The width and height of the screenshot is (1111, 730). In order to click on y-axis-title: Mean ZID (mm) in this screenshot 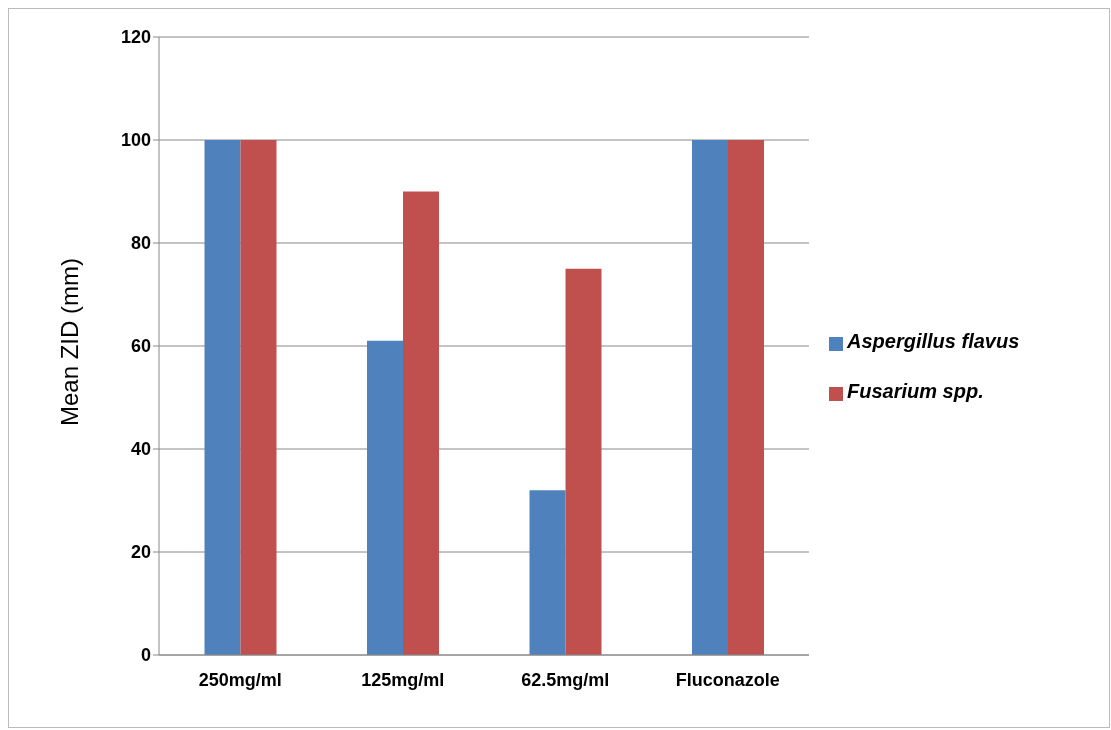, I will do `click(69, 342)`.